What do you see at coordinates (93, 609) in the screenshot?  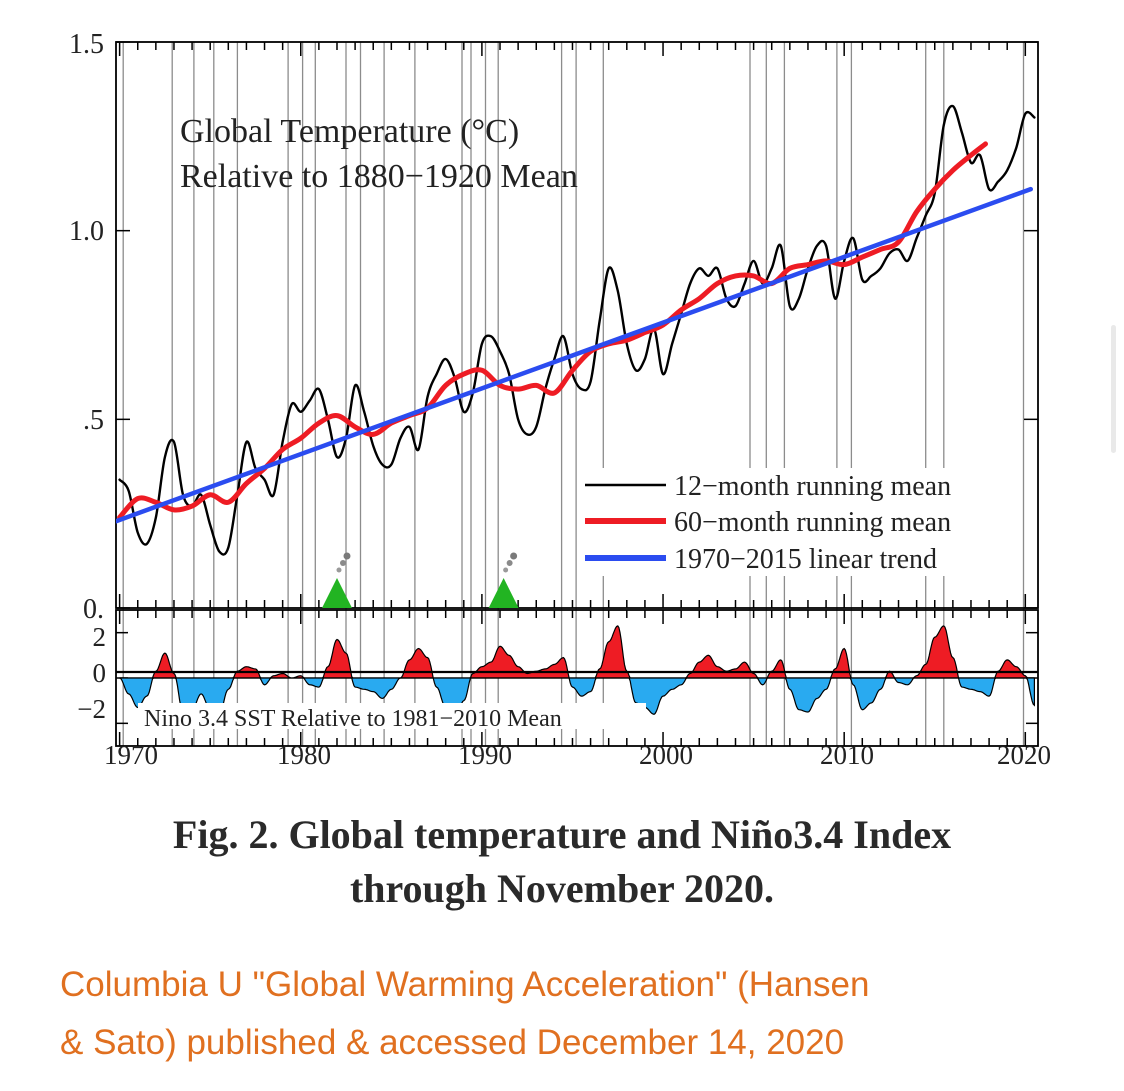 I see `y-tick-label-0: 0.` at bounding box center [93, 609].